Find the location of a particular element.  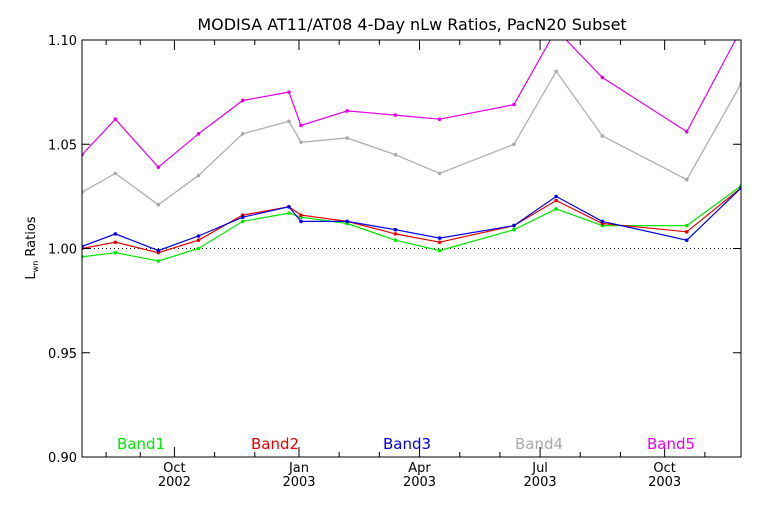

x-tick-label-month: Jan is located at coordinates (298, 468).